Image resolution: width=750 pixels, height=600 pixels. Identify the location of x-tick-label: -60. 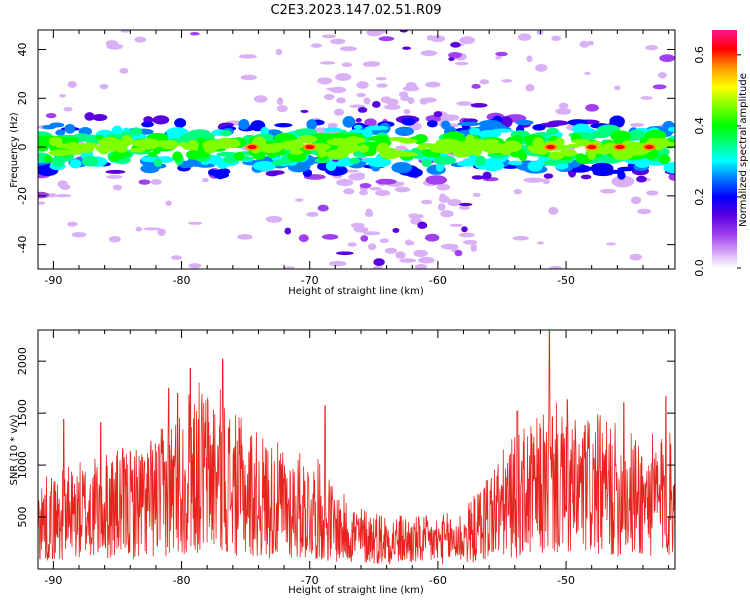
(438, 280).